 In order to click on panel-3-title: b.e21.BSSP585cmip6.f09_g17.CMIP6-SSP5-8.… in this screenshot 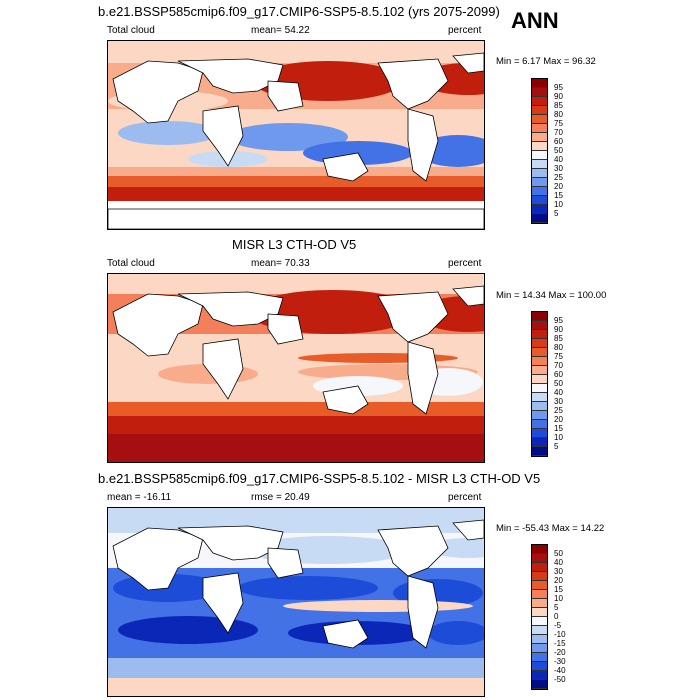, I will do `click(319, 478)`.